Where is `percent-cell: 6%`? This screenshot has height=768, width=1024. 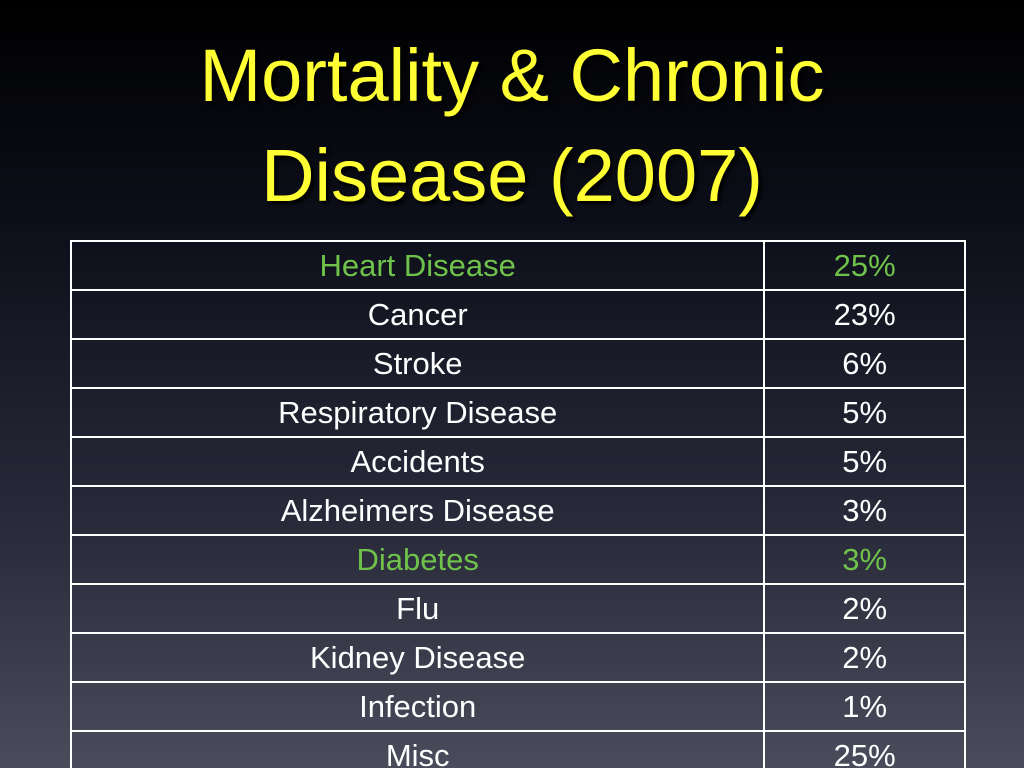 percent-cell: 6% is located at coordinates (864, 363).